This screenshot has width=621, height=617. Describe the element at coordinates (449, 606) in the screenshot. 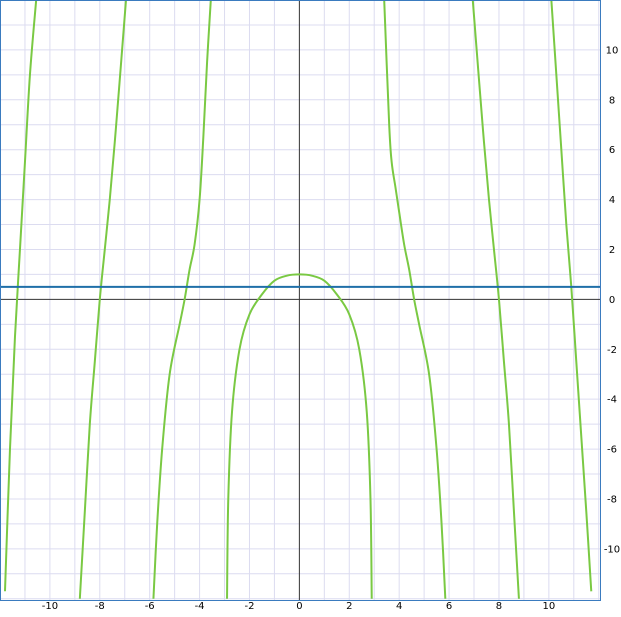

I see `x-tick-label: 6` at that location.